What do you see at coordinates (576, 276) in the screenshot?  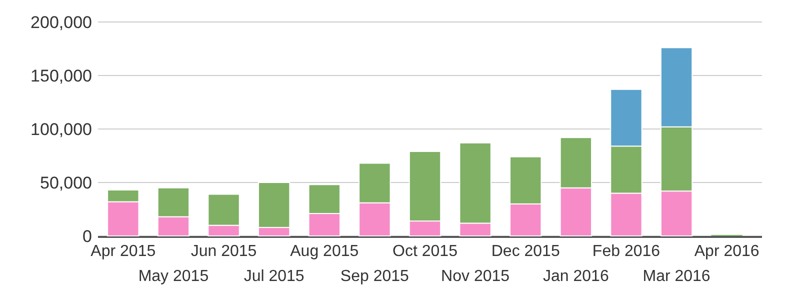 I see `x-tick-label: Jan 2016` at bounding box center [576, 276].